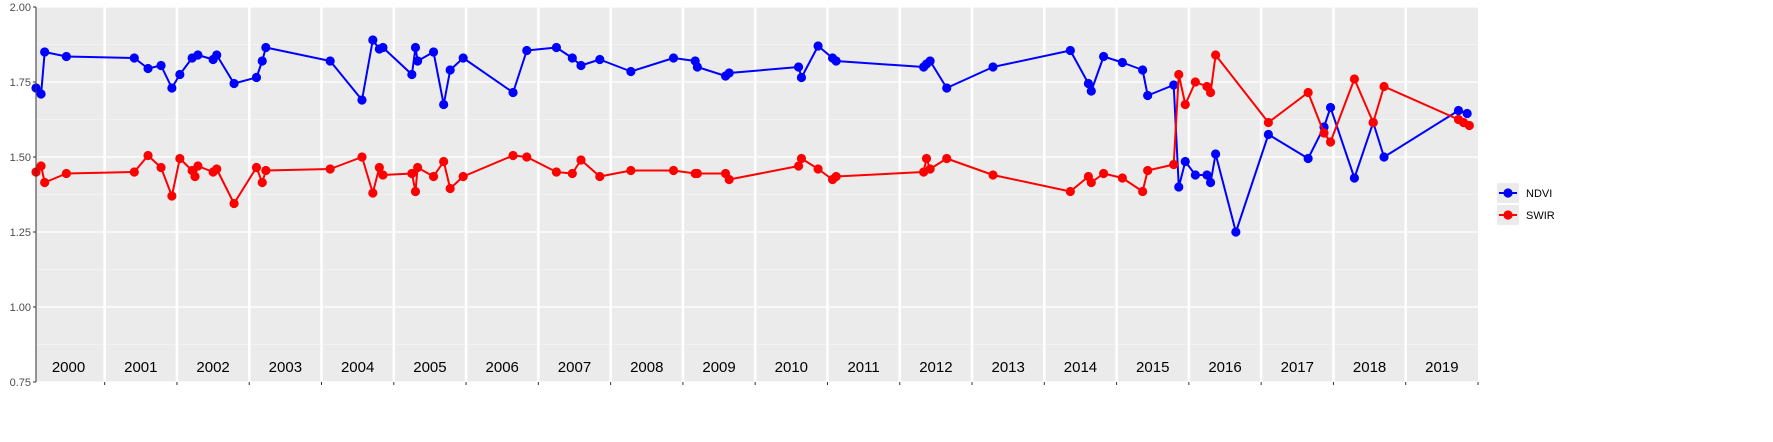  Describe the element at coordinates (1297, 367) in the screenshot. I see `year-label: 2017` at that location.